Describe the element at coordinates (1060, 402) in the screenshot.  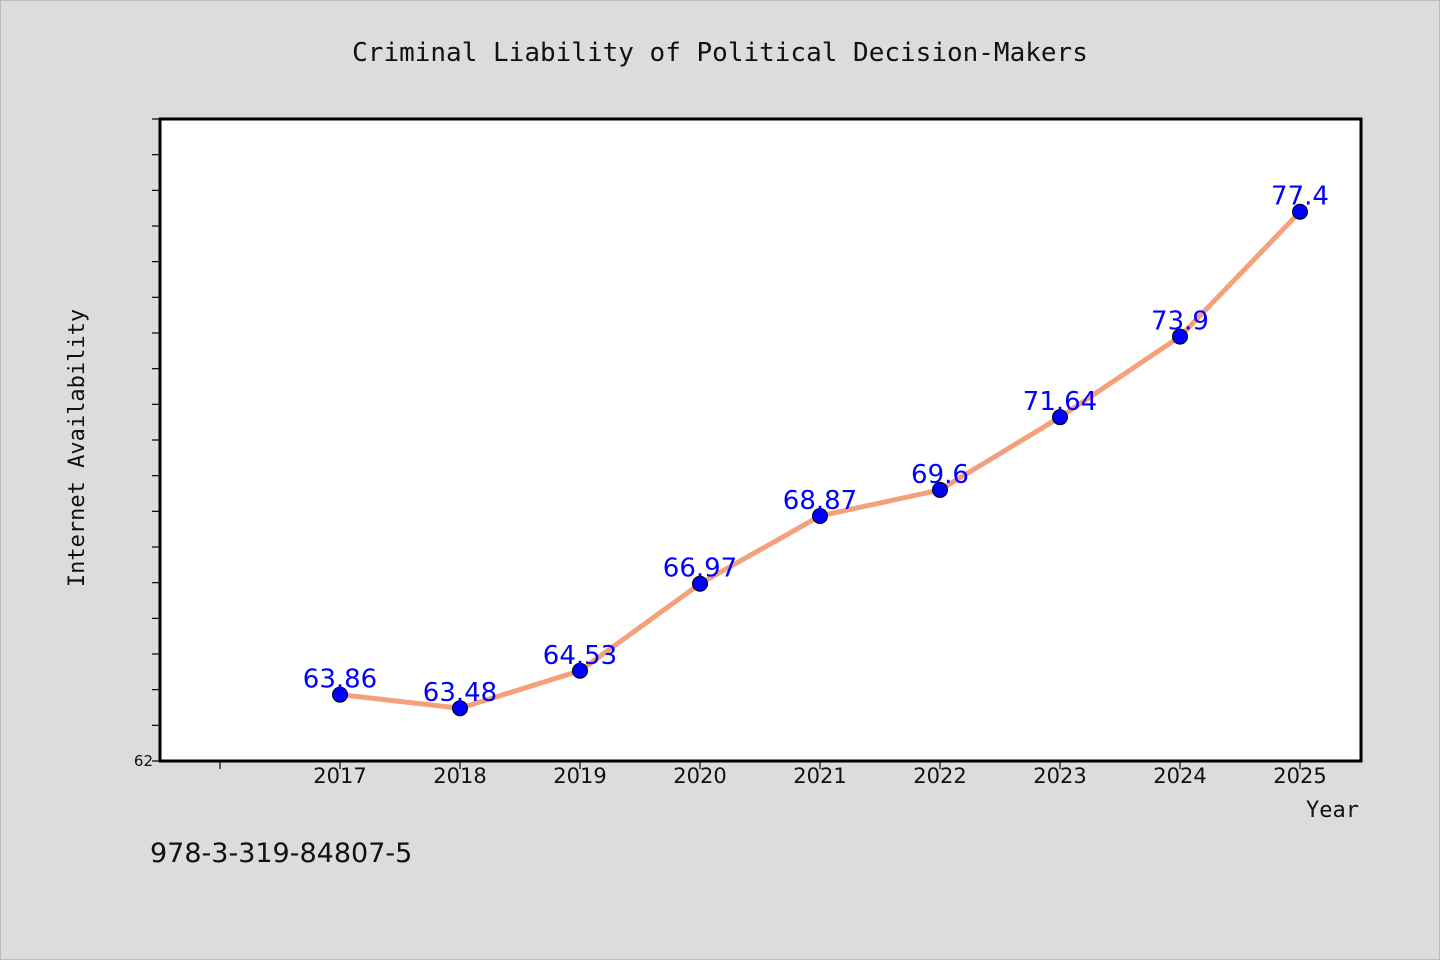
I see `data-label: 71.64` at that location.